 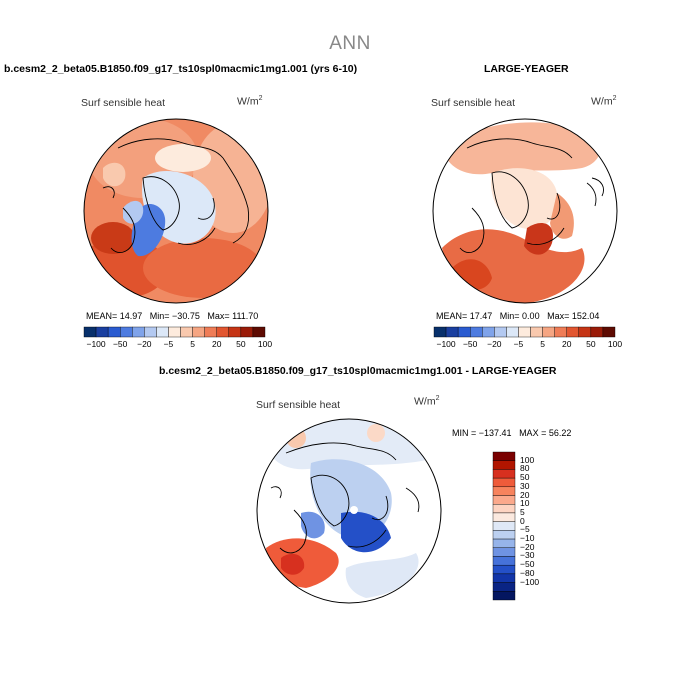 What do you see at coordinates (522, 520) in the screenshot?
I see `colorbar-tick-label: 0` at bounding box center [522, 520].